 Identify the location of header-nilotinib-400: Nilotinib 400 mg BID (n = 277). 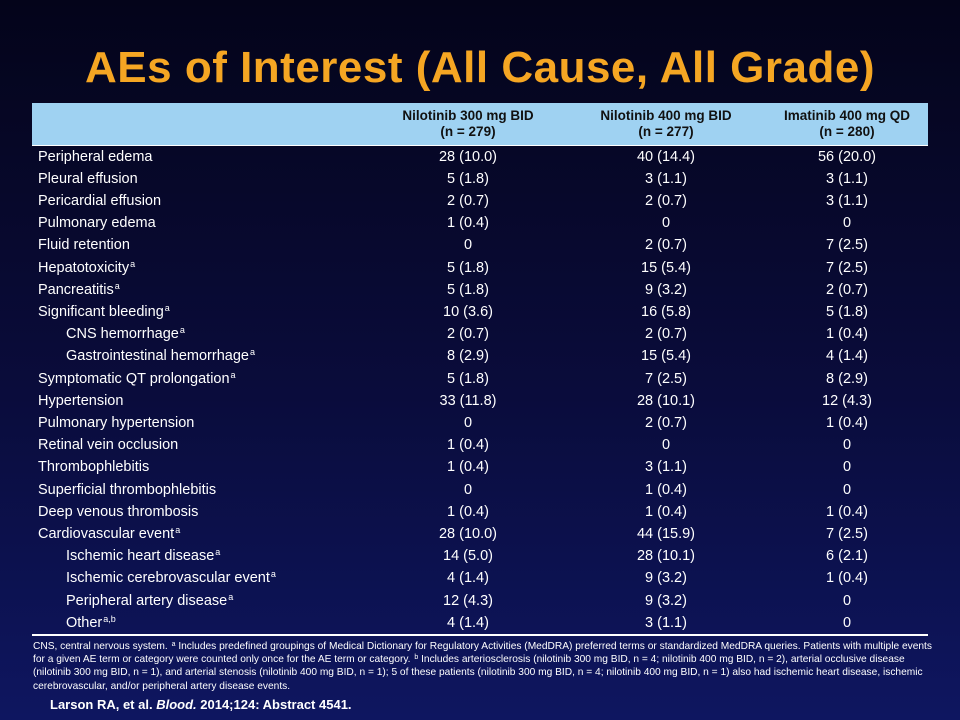
(666, 123).